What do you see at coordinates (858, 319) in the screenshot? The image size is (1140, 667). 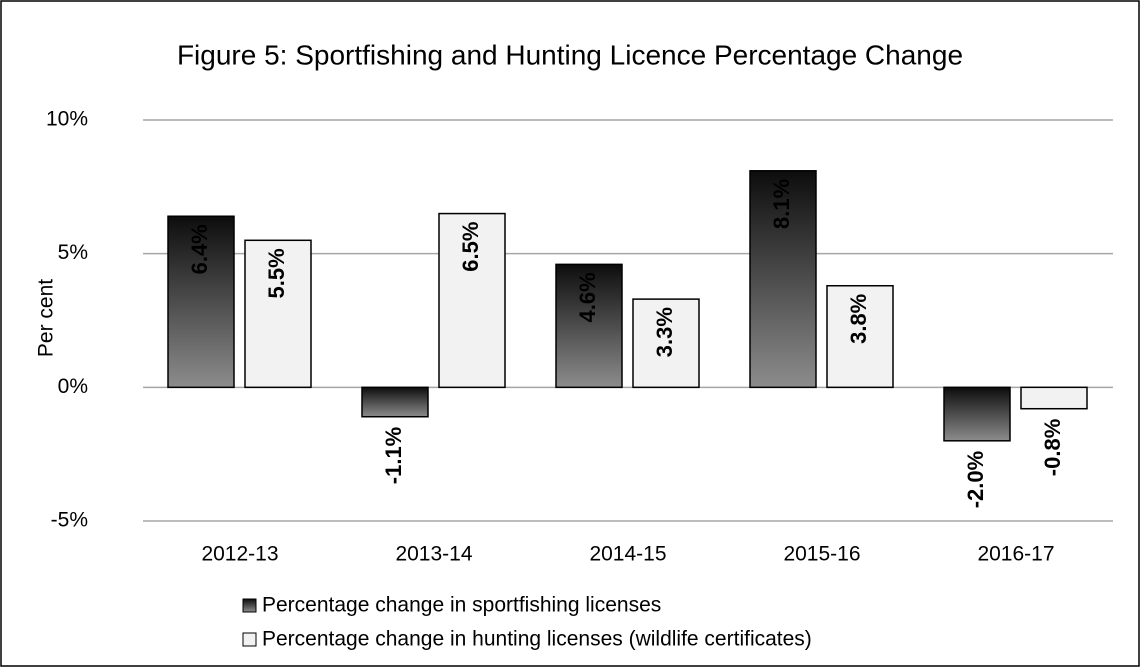 I see `data-label: 3.8%` at bounding box center [858, 319].